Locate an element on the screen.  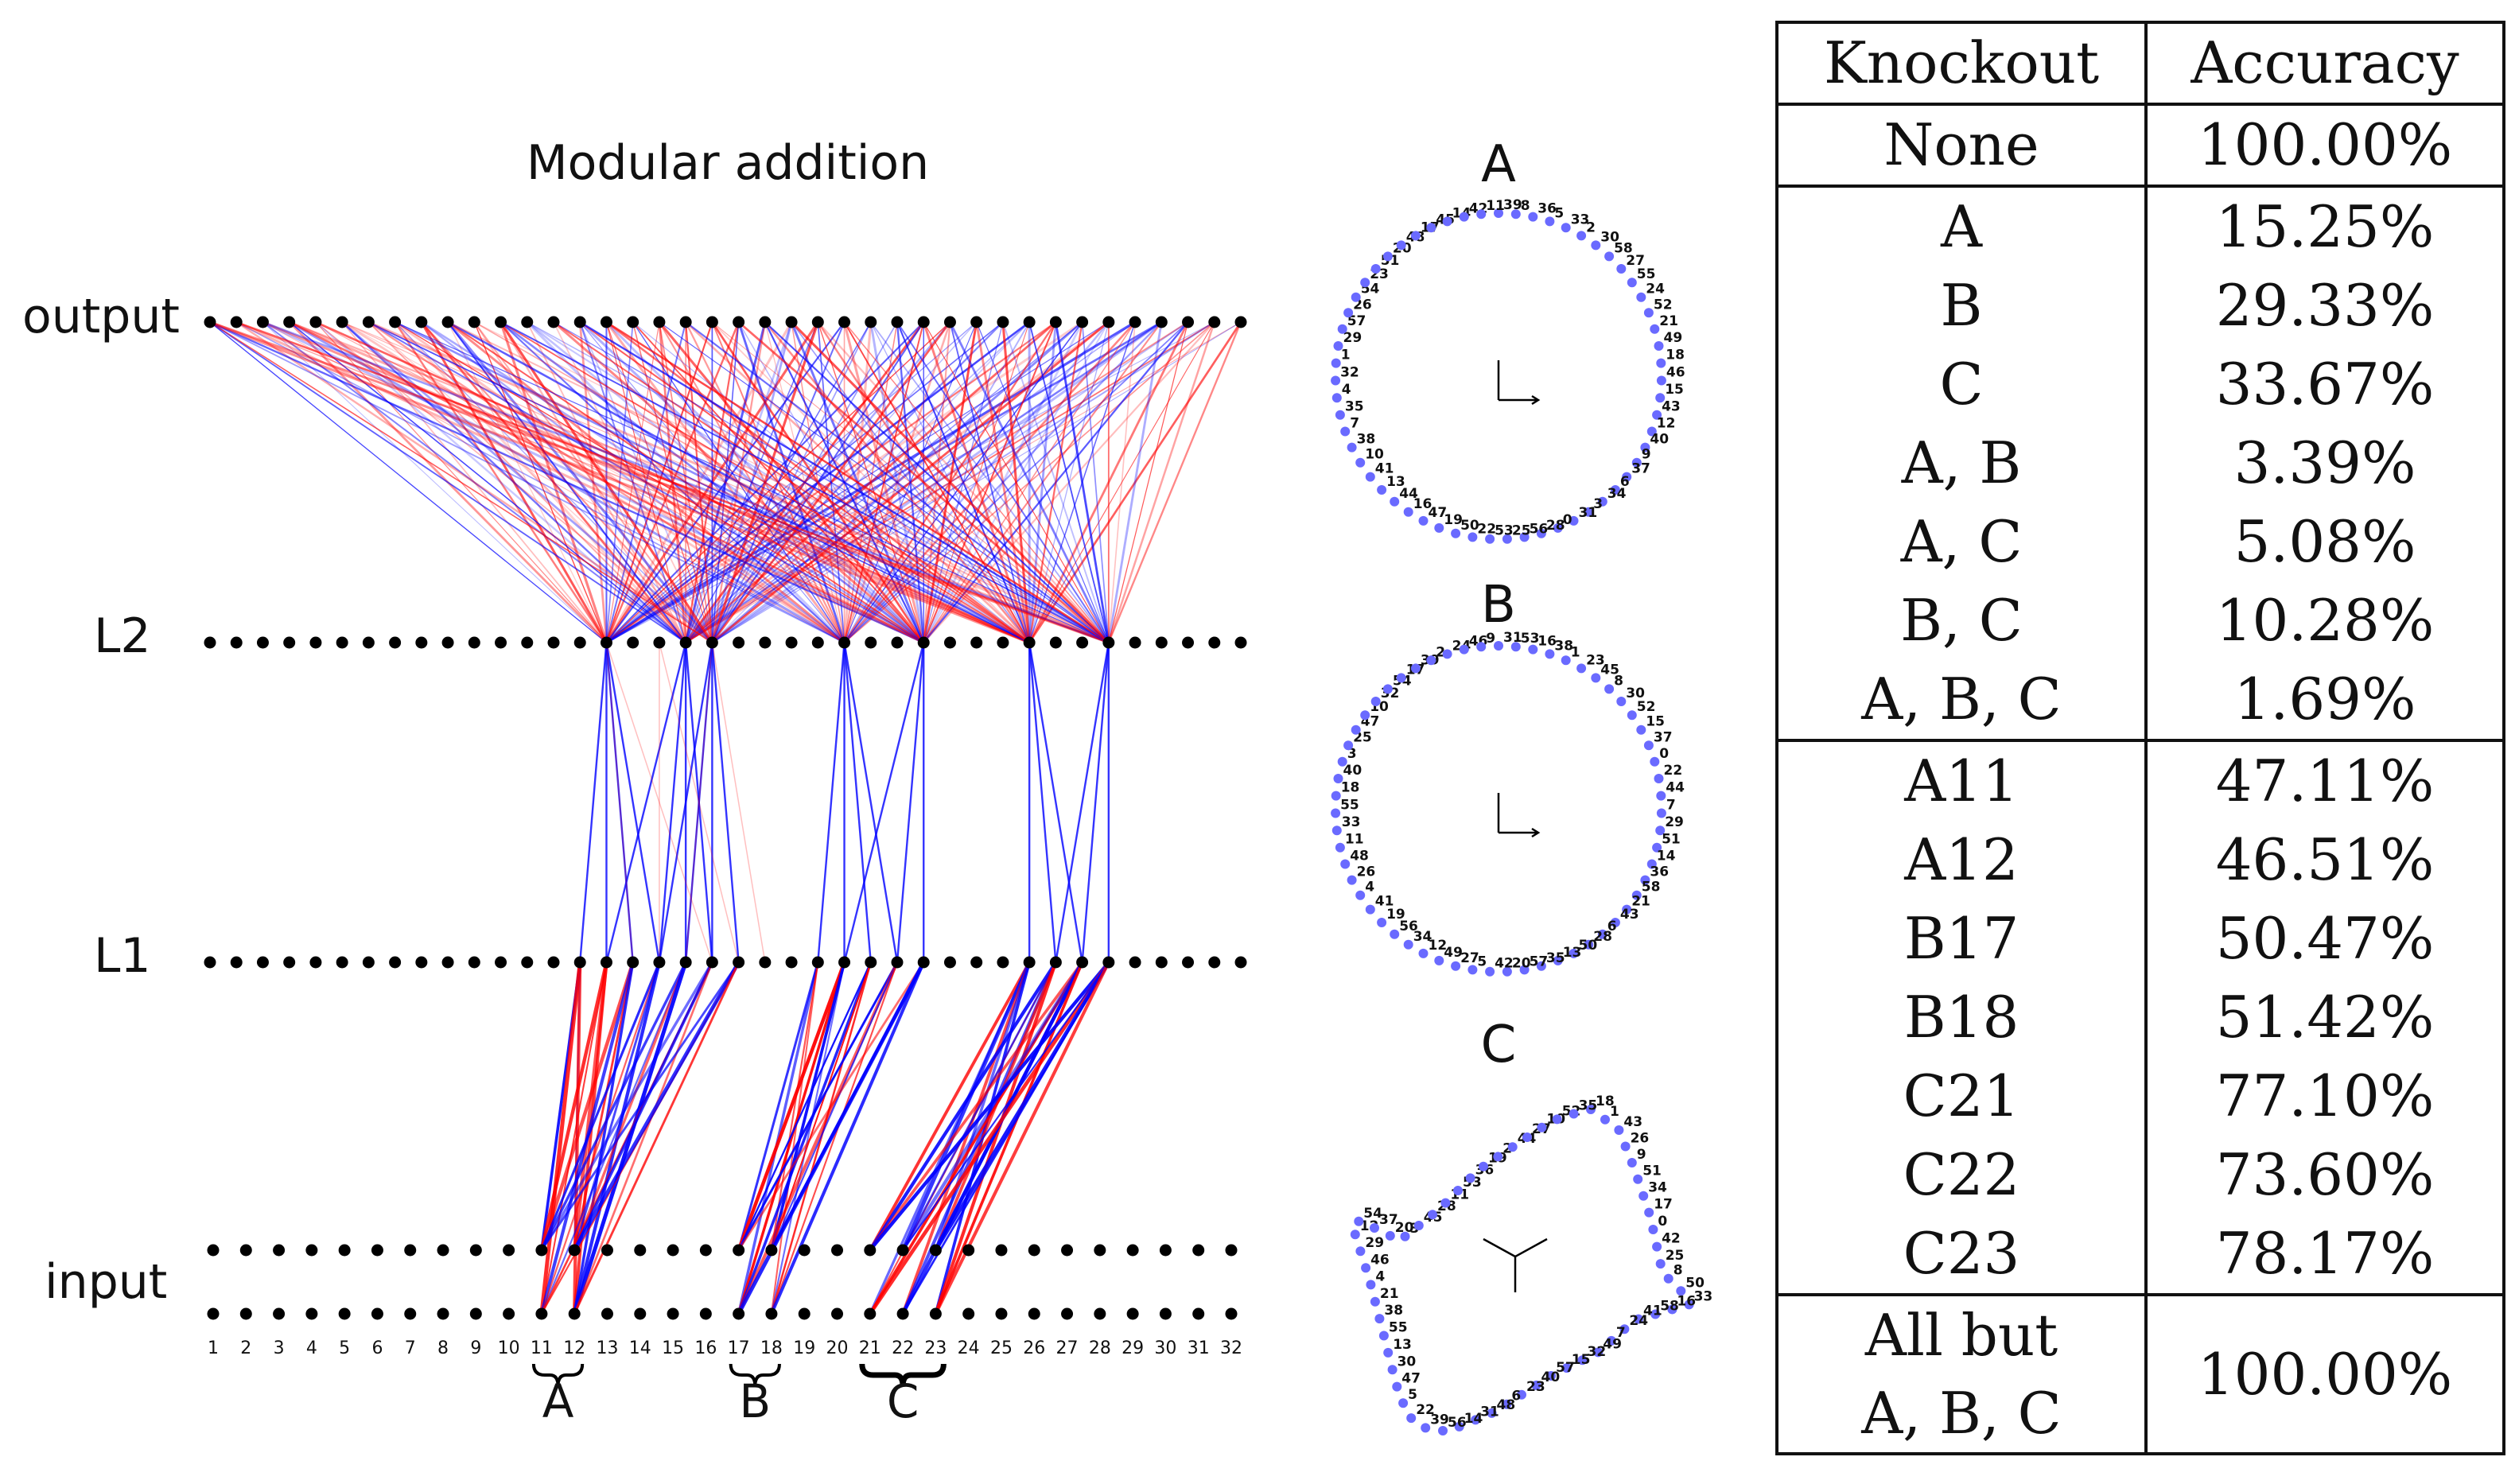
accuracy-cell: 33.67% is located at coordinates (2324, 384).